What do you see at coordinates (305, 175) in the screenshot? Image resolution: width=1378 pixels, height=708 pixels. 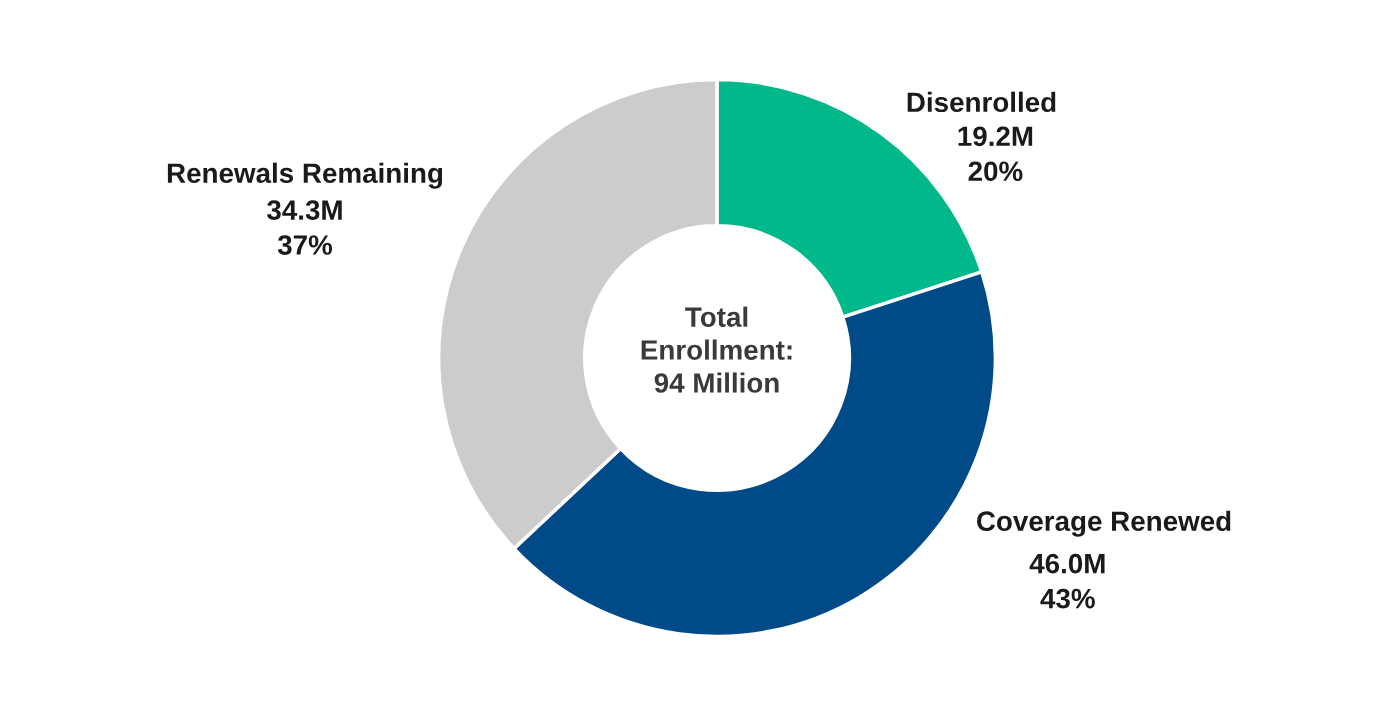 I see `slice-label: Renewals Remaining` at bounding box center [305, 175].